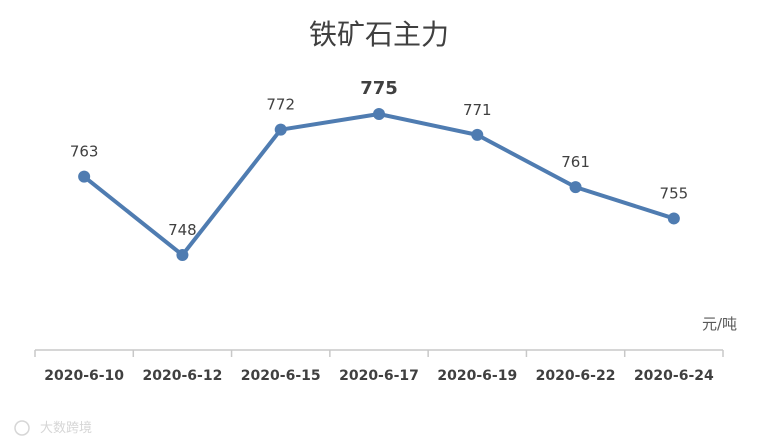 This screenshot has width=758, height=443. What do you see at coordinates (477, 376) in the screenshot?
I see `x-tick-label: 2020-6-19` at bounding box center [477, 376].